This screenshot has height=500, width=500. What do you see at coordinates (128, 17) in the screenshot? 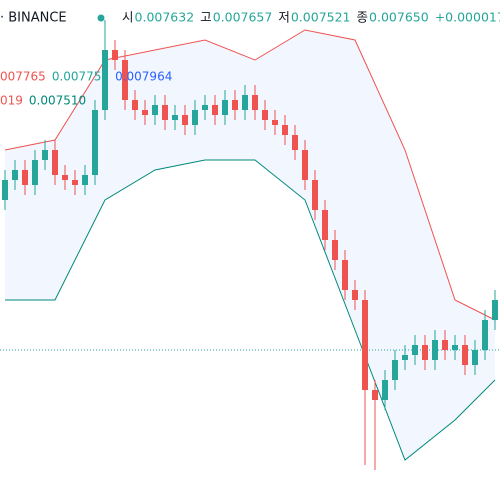
I see `ohlc-legend: 시` at bounding box center [128, 17].